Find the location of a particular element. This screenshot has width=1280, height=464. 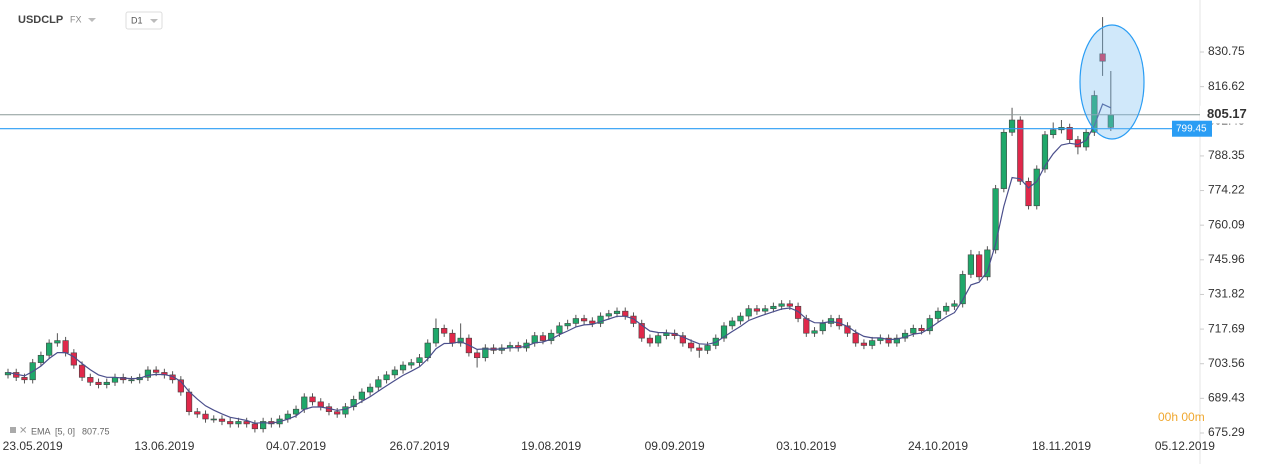

y-tick-label: 830.75 is located at coordinates (1226, 51).